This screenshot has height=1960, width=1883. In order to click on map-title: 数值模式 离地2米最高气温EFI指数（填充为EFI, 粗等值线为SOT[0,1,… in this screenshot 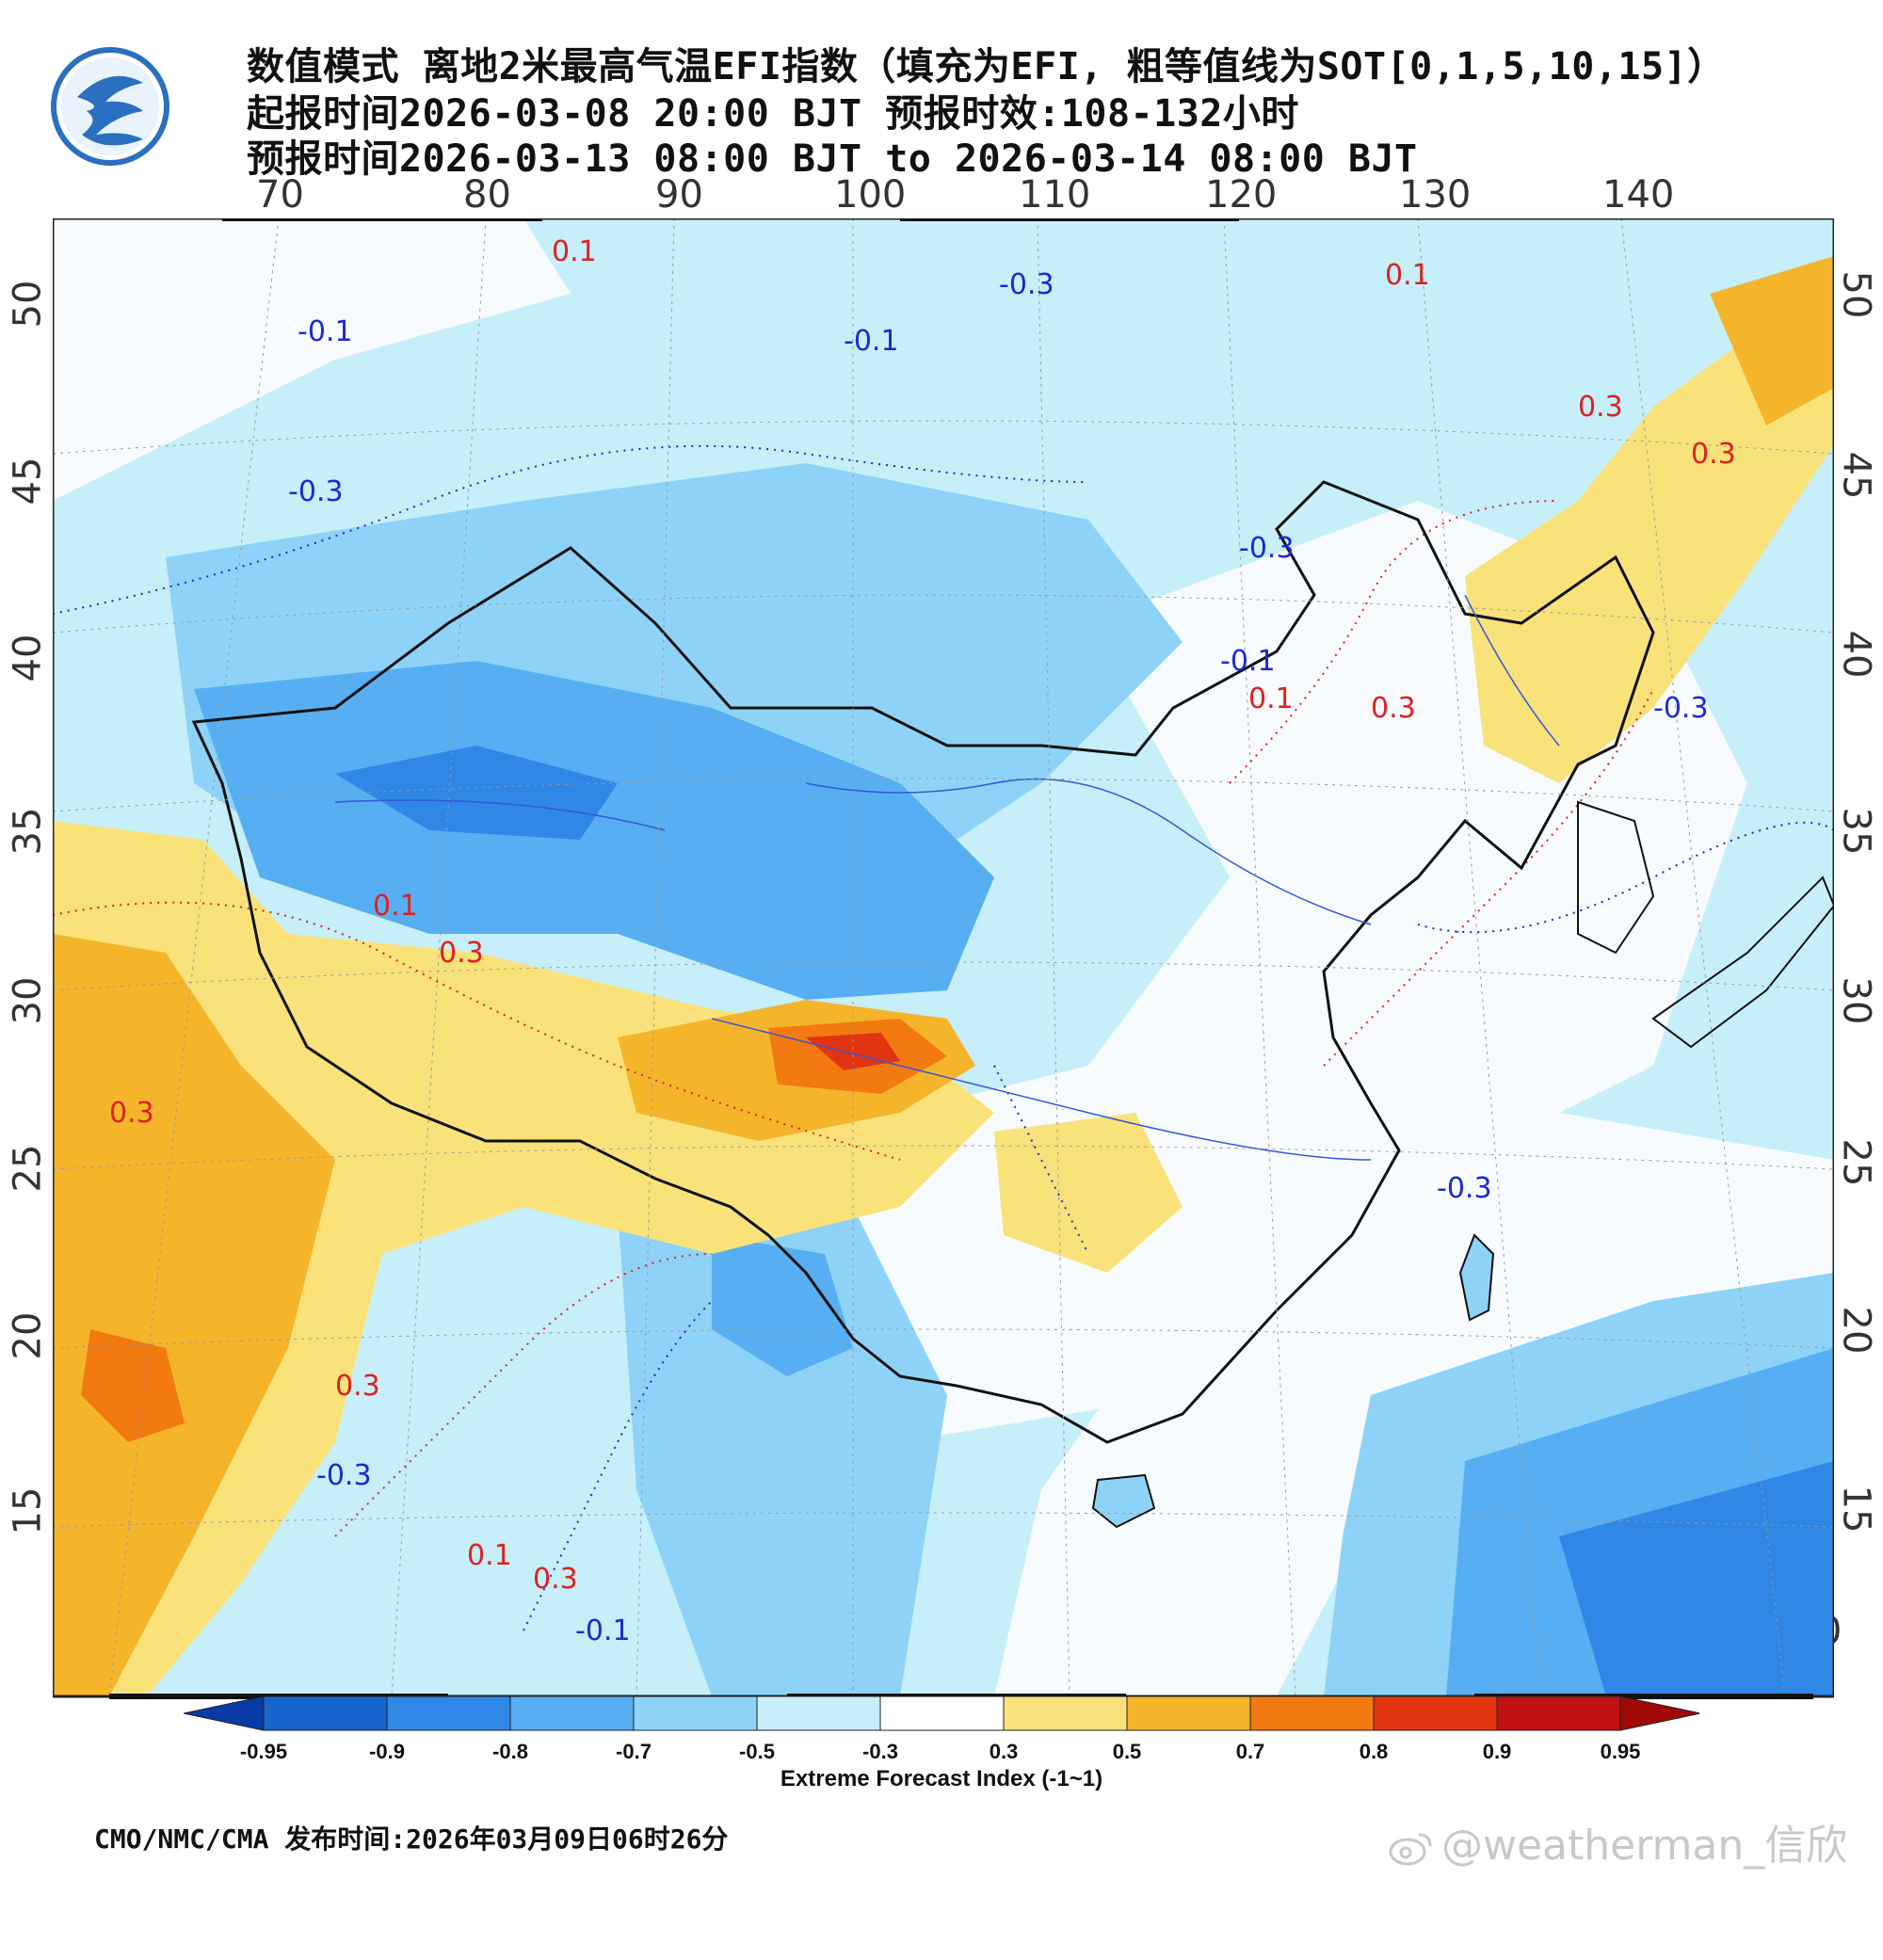, I will do `click(986, 66)`.